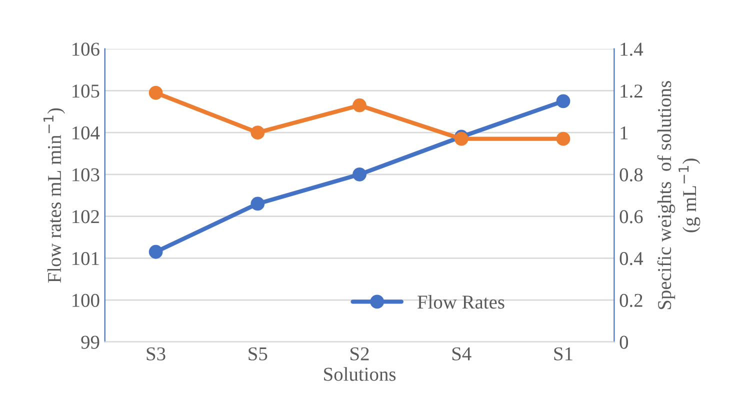 The height and width of the screenshot is (407, 749). Describe the element at coordinates (461, 302) in the screenshot. I see `legend-label: Flow Rates` at that location.